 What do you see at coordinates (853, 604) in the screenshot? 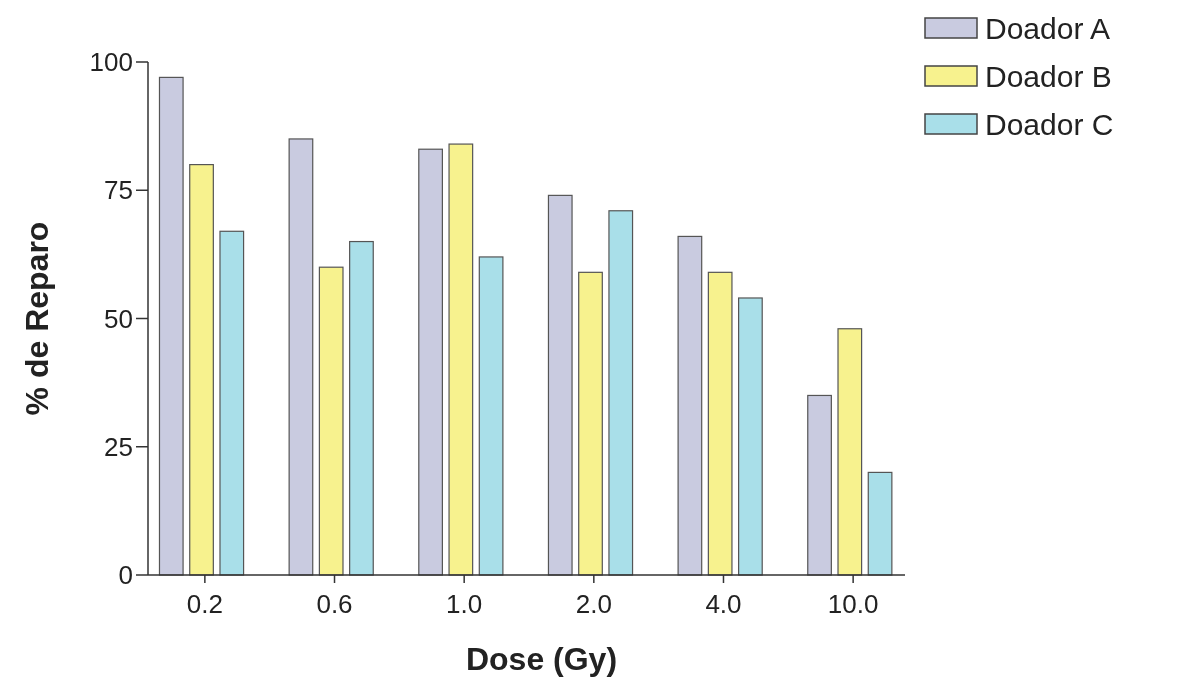
I see `x-tick-label: 10.0` at bounding box center [853, 604].